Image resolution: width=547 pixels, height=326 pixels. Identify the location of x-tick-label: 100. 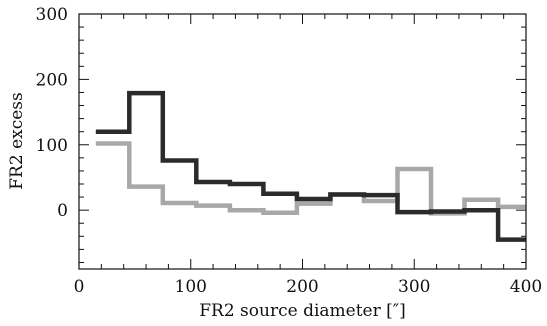
(191, 287).